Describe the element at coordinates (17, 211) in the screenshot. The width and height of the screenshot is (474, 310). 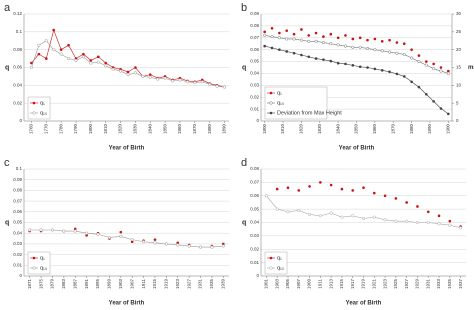
I see `y-tick-label: 0.06` at that location.